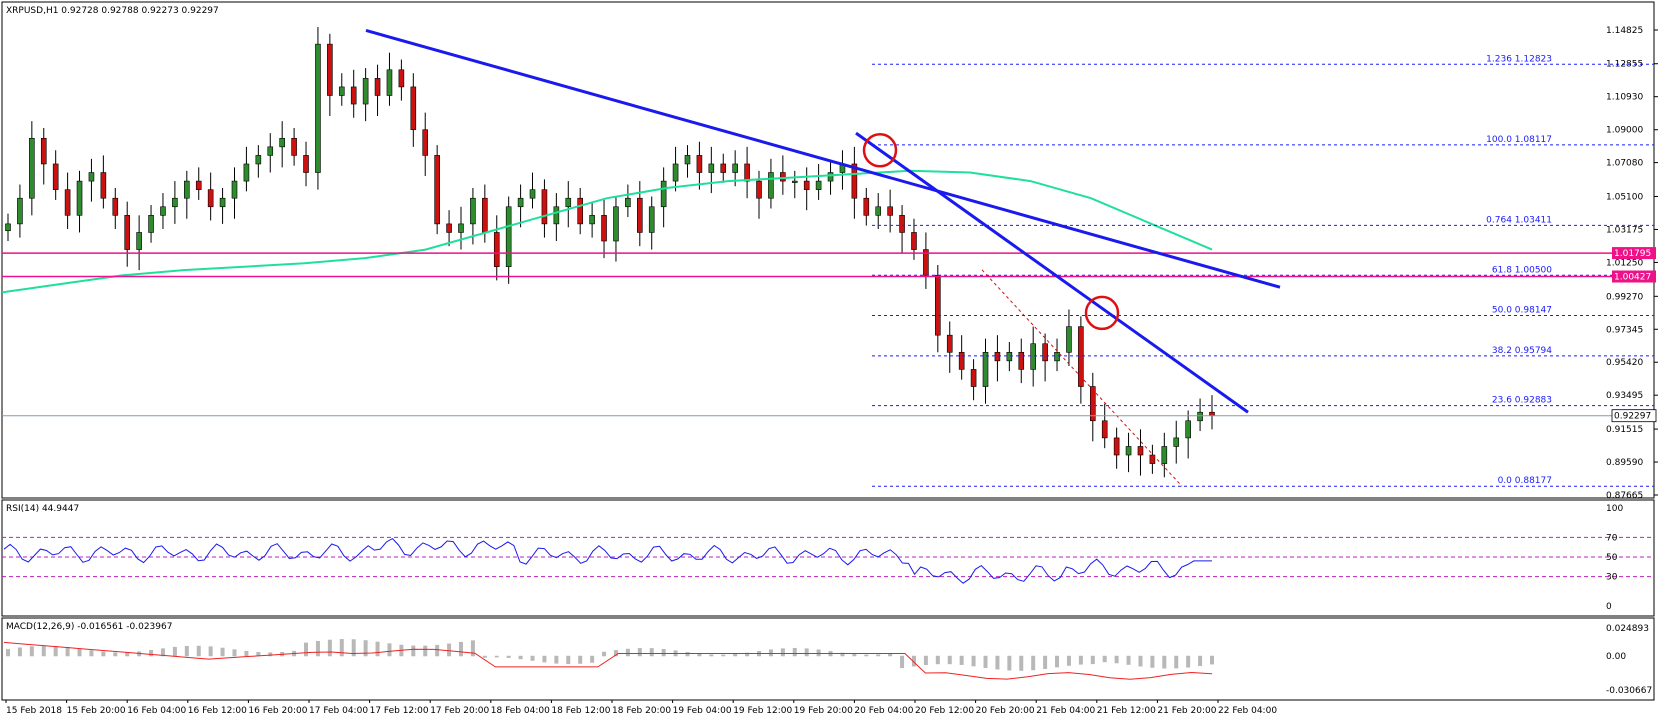  What do you see at coordinates (277, 711) in the screenshot?
I see `time-axis-label: 16 Feb 20:00` at bounding box center [277, 711].